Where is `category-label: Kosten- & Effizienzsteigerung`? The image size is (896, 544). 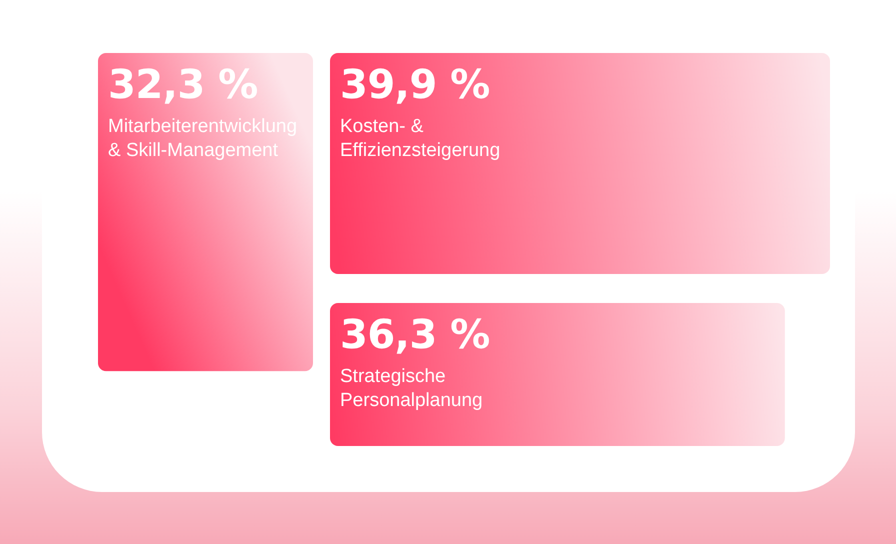
category-label: Kosten- & Effizienzsteigerung is located at coordinates (421, 139).